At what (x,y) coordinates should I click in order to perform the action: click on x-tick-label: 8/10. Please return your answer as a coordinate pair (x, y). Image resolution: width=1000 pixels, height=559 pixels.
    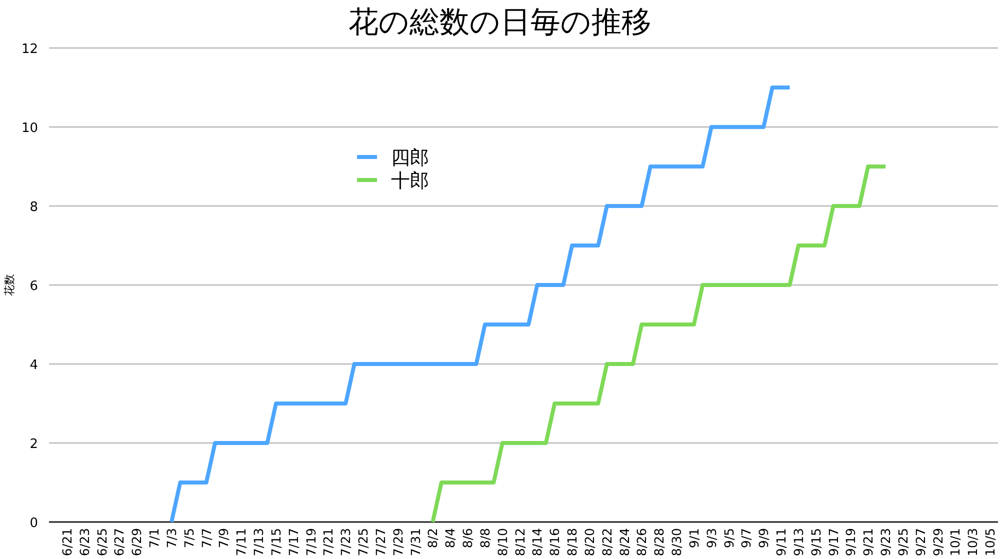
    Looking at the image, I should click on (502, 542).